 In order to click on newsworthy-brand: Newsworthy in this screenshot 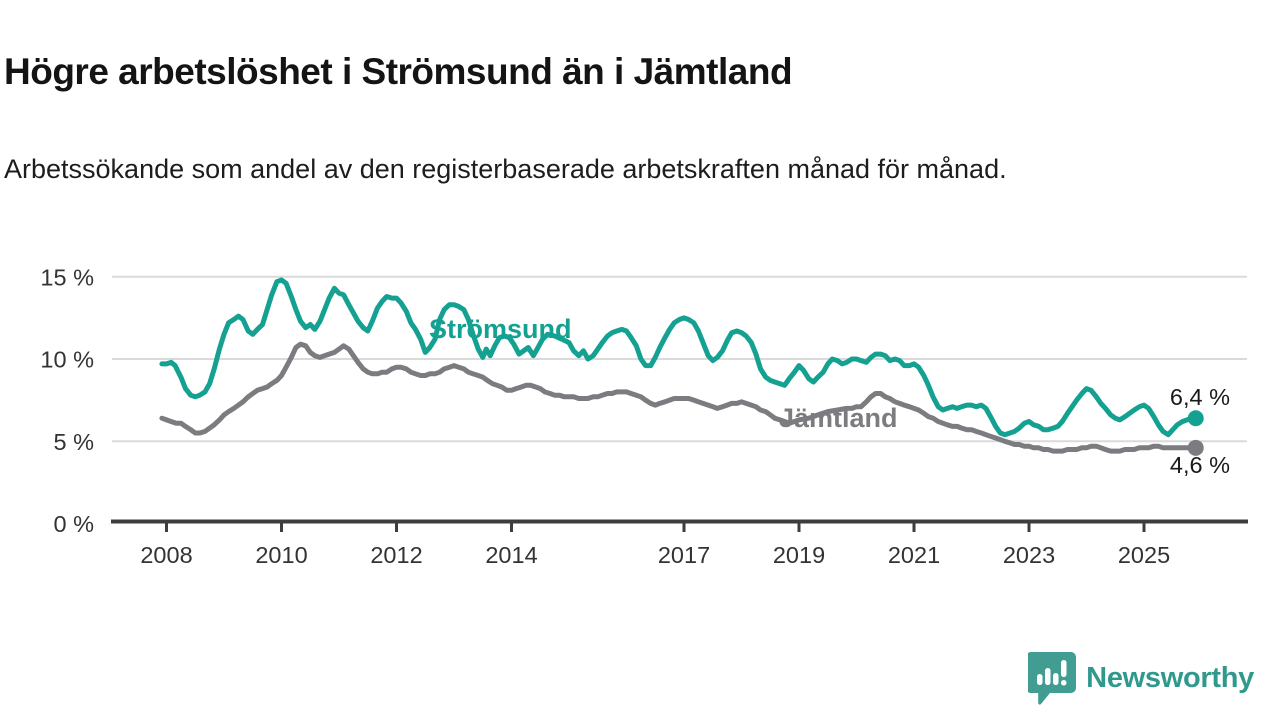, I will do `click(1141, 678)`.